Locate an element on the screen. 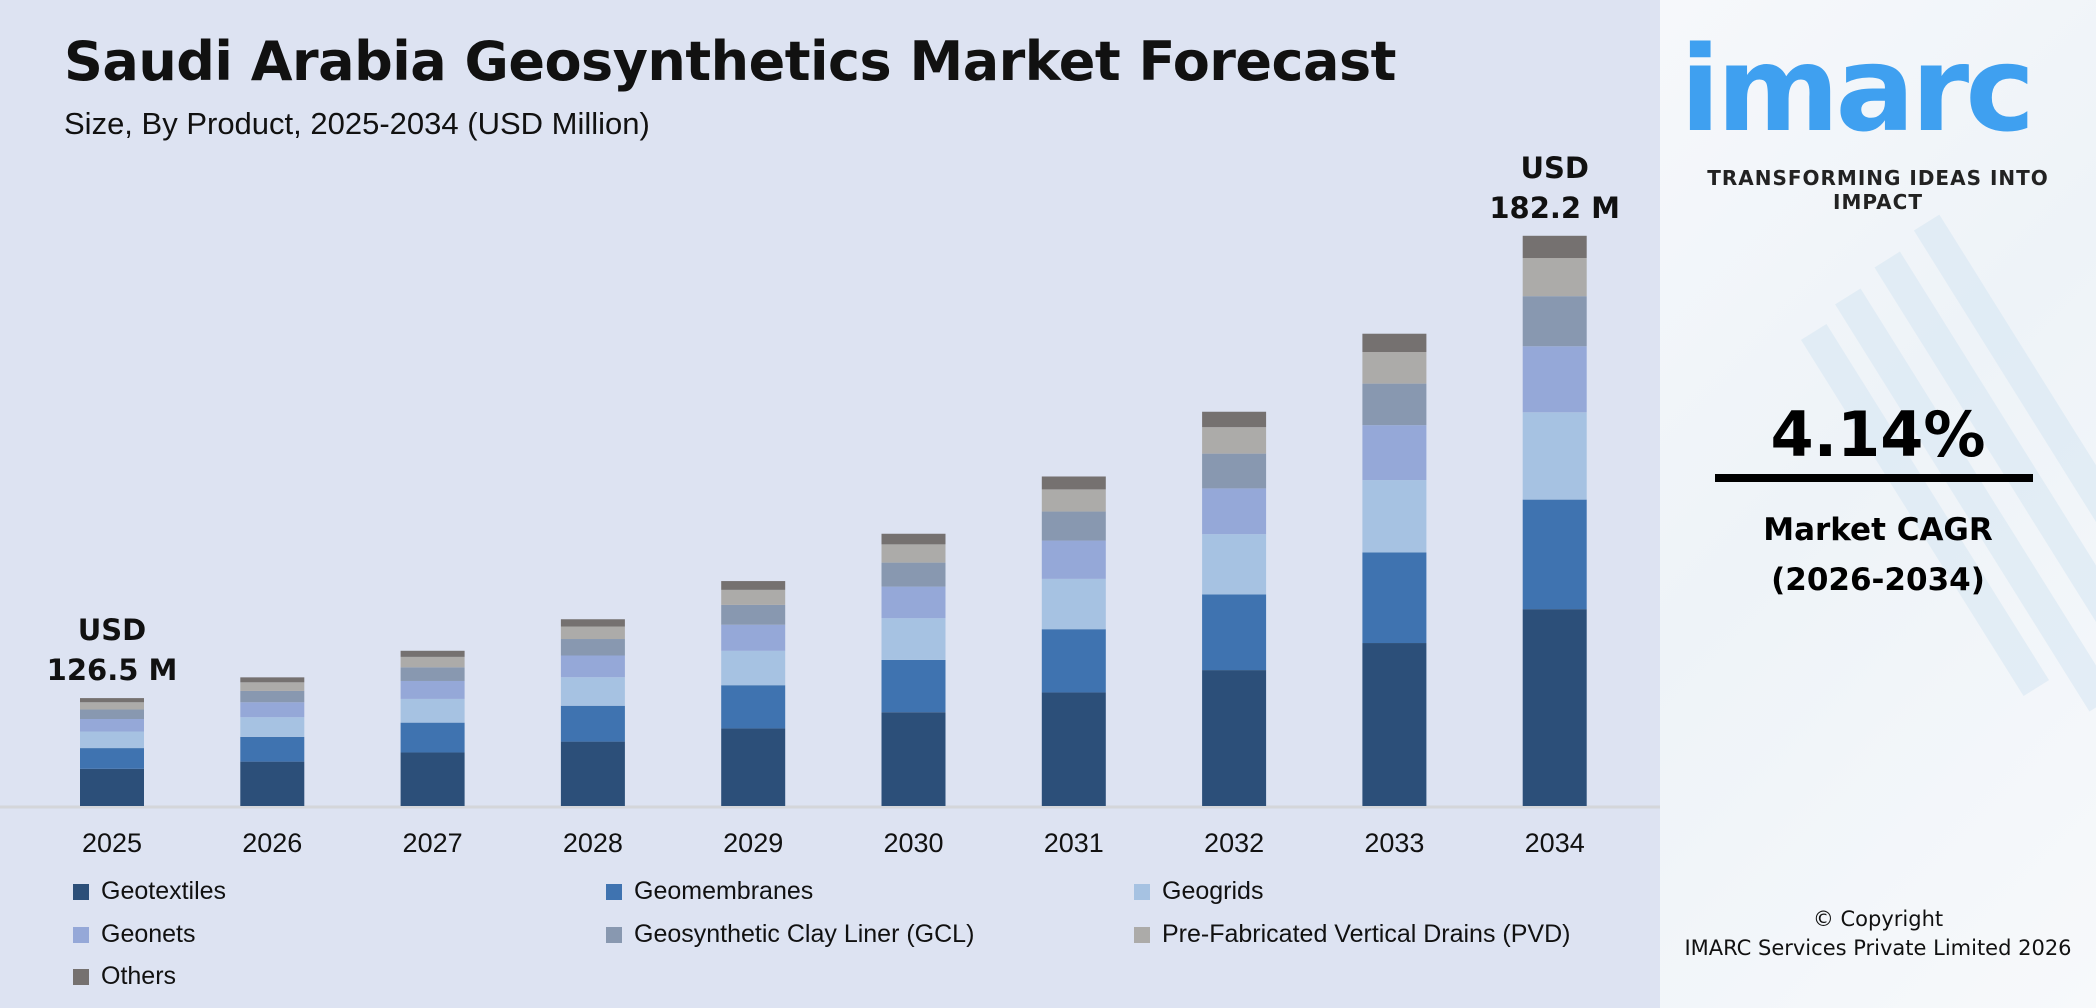 The image size is (2096, 1008). legend-item: Geogrids is located at coordinates (1198, 891).